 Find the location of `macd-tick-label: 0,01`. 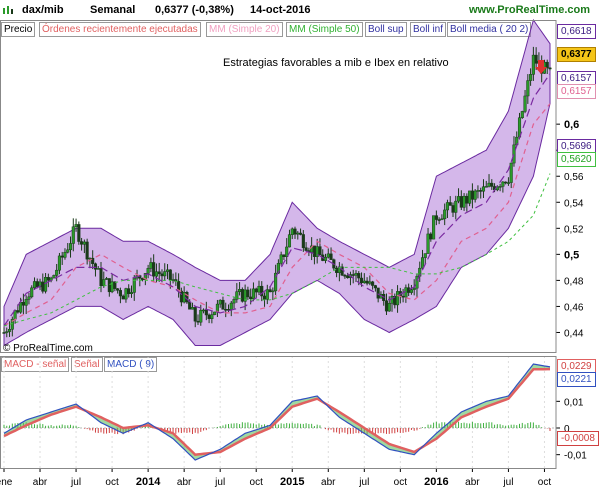

macd-tick-label: 0,01 is located at coordinates (574, 402).